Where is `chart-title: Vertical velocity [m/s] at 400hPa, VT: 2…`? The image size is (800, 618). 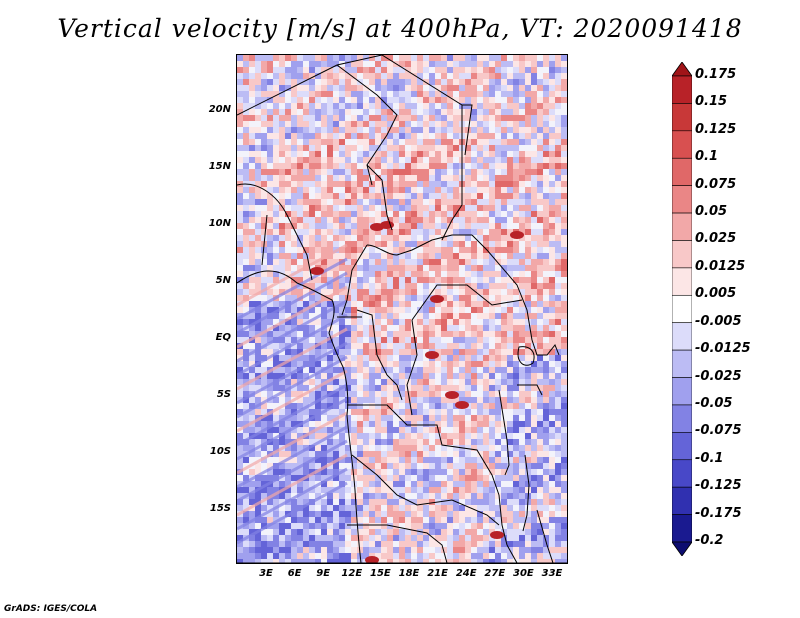
chart-title: Vertical velocity [m/s] at 400hPa, VT: 2… is located at coordinates (400, 28).